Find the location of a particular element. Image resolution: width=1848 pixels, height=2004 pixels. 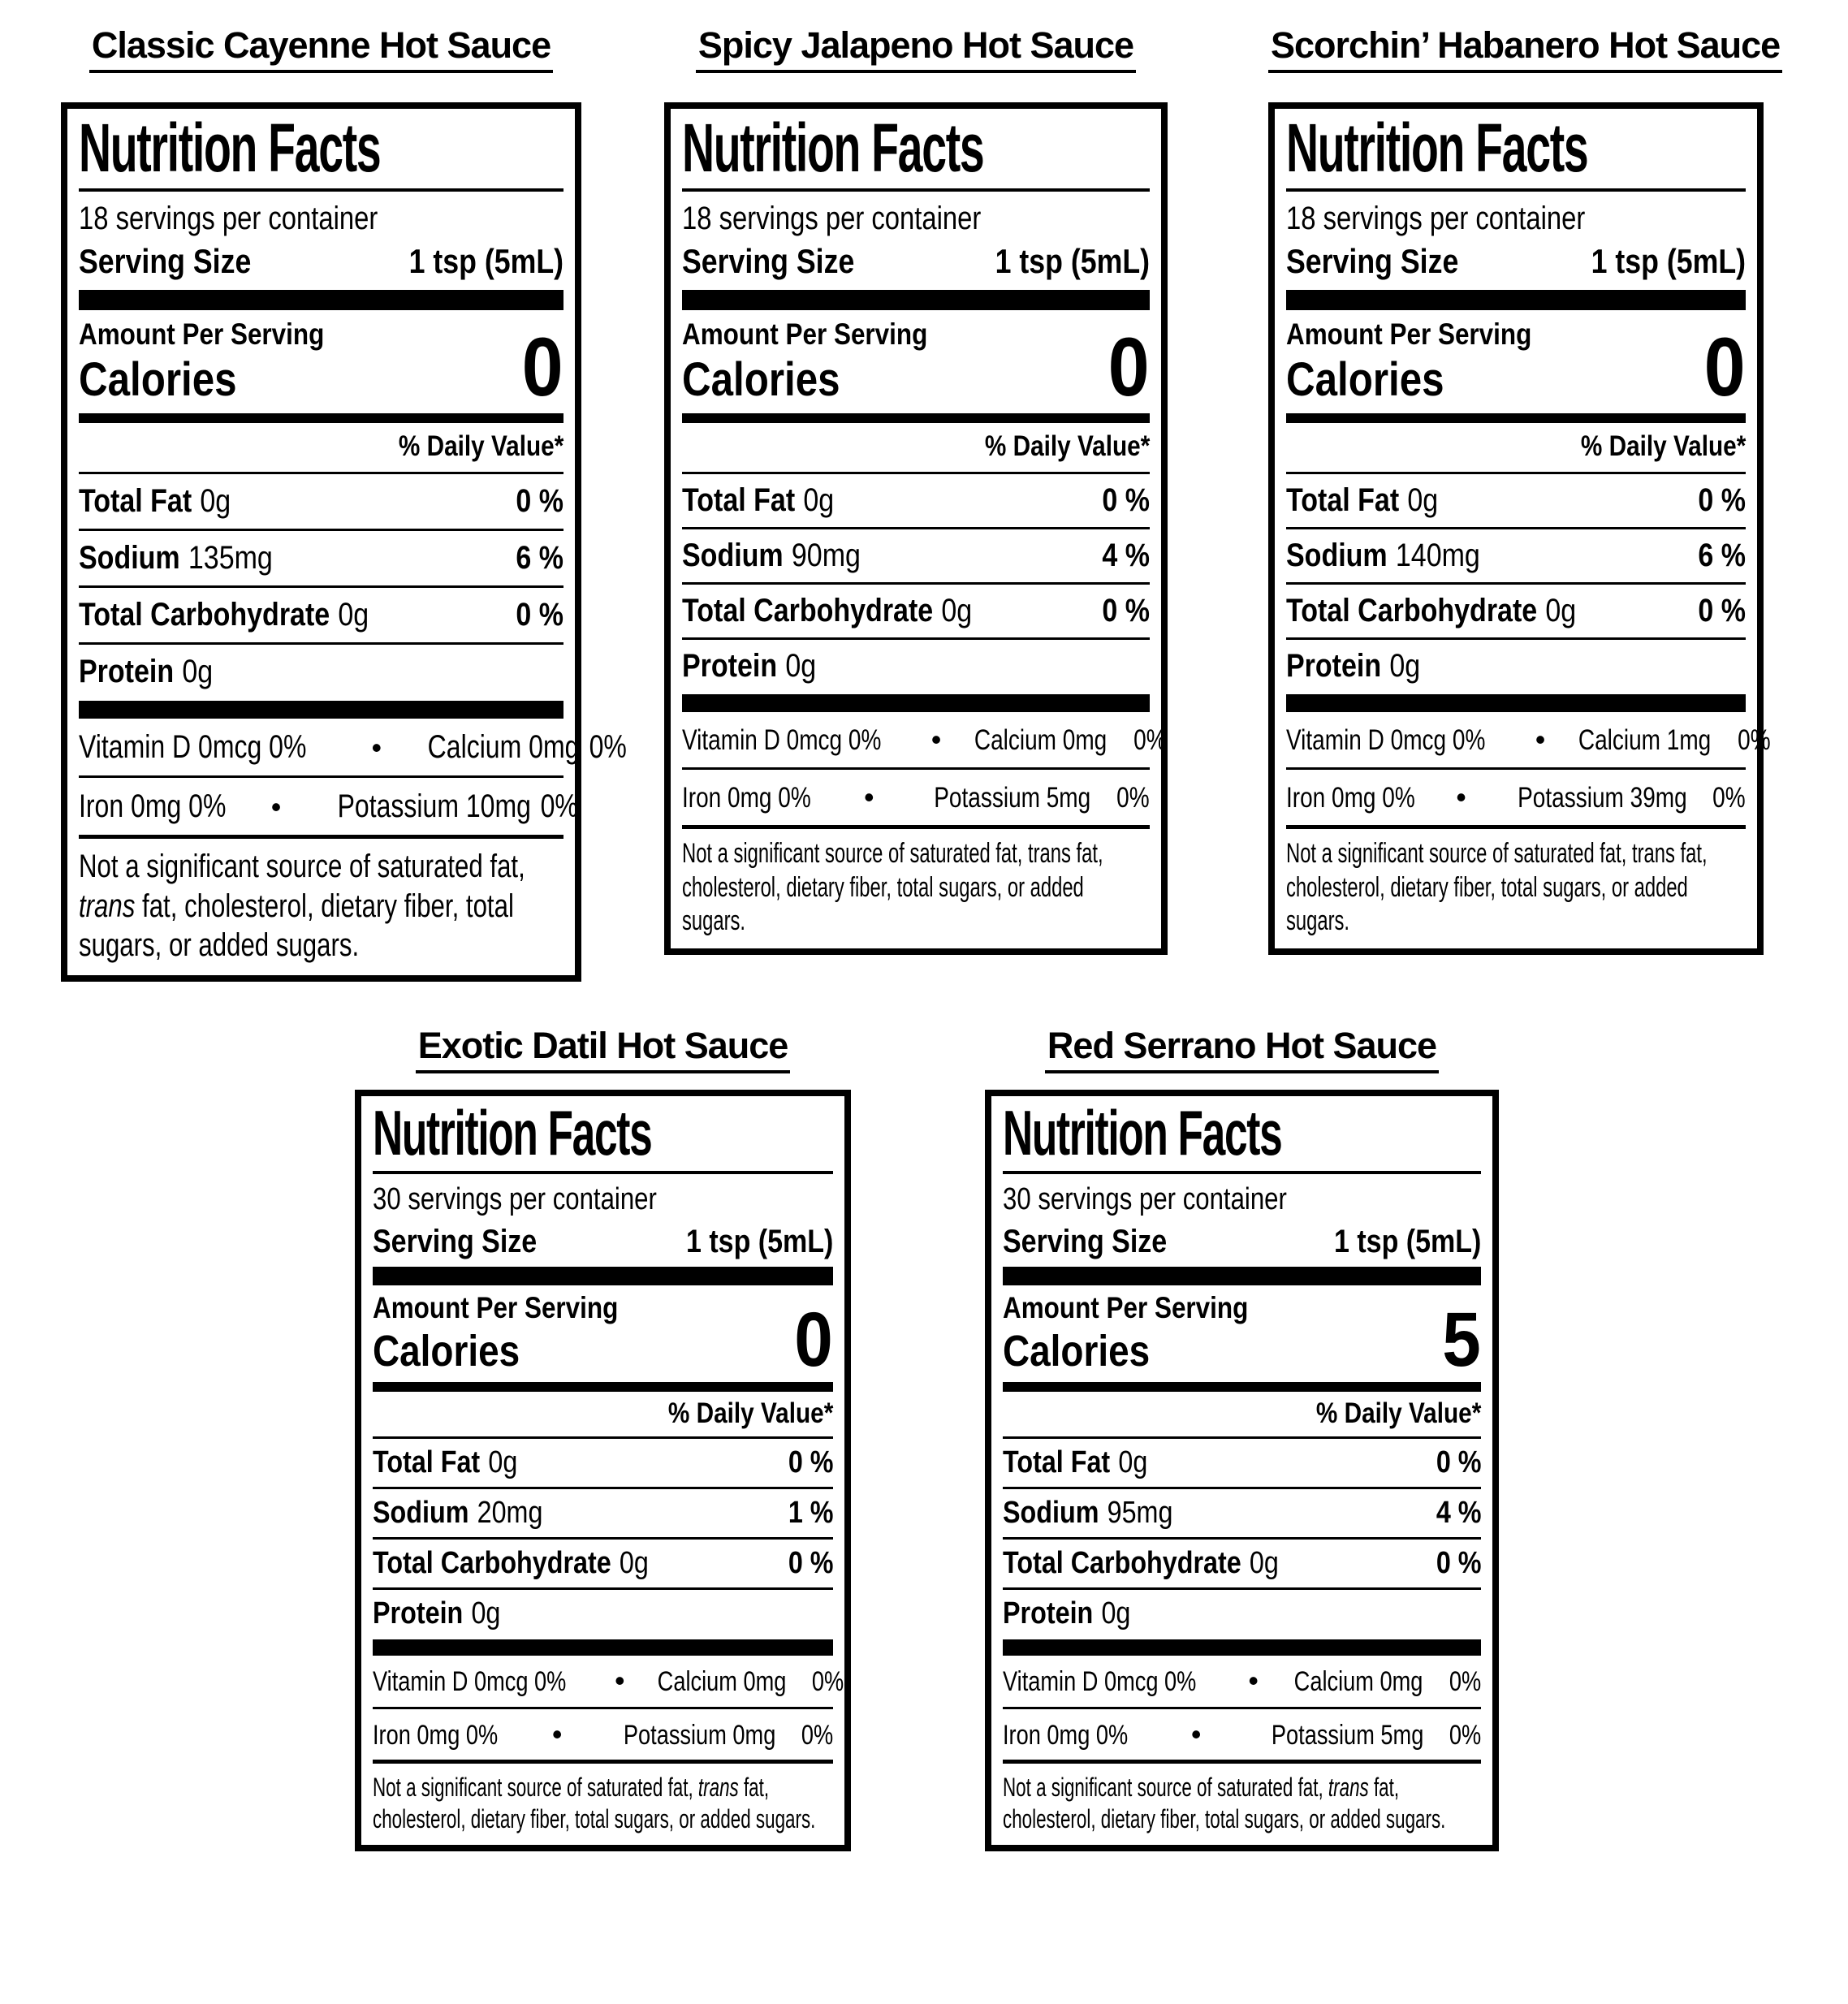

amount-per-serving-block: Amount Per Serving Calories 5 is located at coordinates (1242, 1336).